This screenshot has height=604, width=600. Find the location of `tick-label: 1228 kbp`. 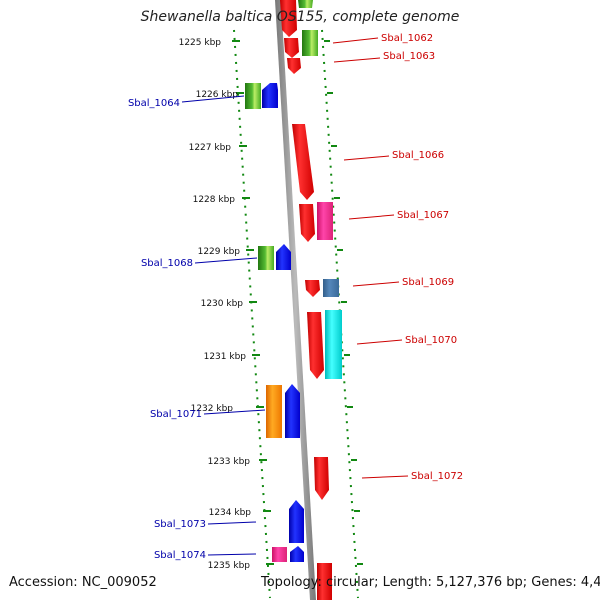

tick-label: 1228 kbp is located at coordinates (214, 200).